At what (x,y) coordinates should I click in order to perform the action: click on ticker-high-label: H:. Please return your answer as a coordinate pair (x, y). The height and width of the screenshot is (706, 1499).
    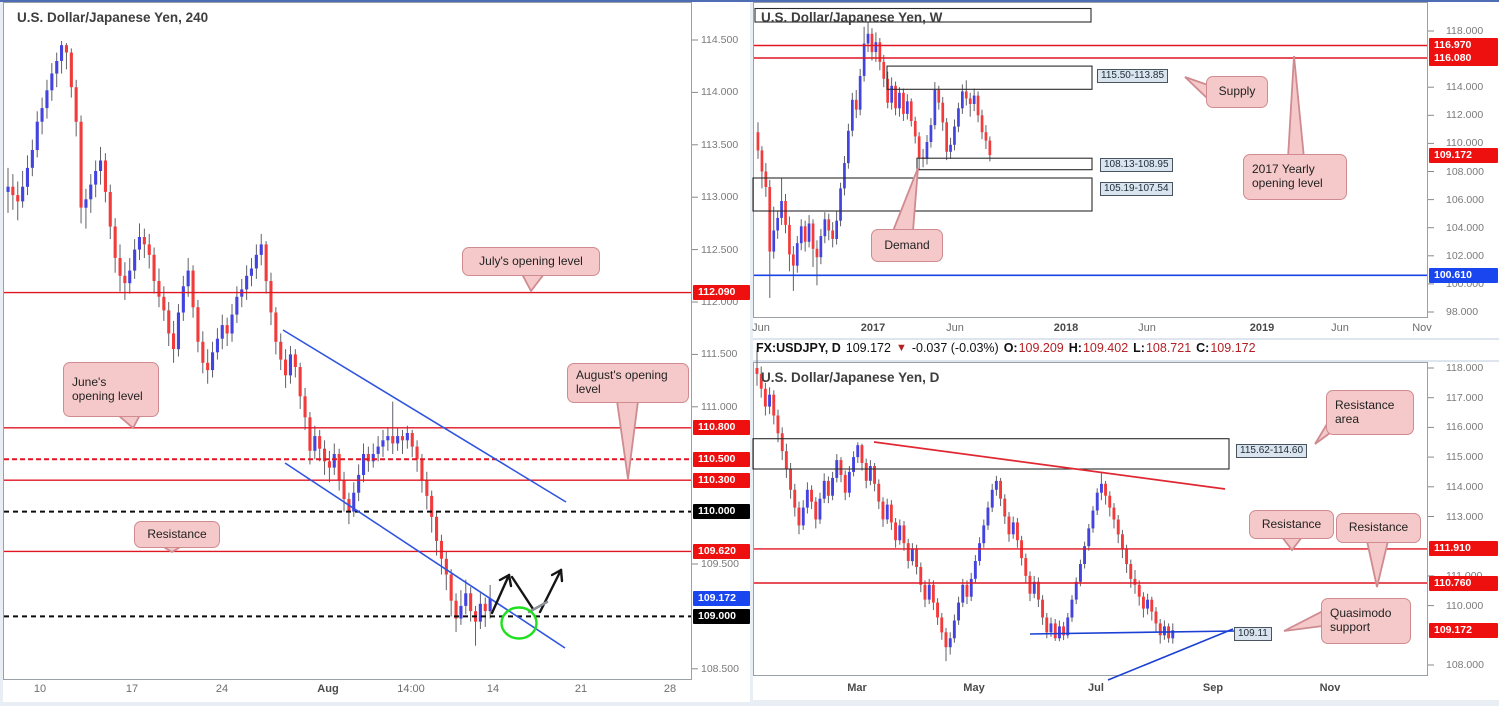
    Looking at the image, I should click on (1075, 348).